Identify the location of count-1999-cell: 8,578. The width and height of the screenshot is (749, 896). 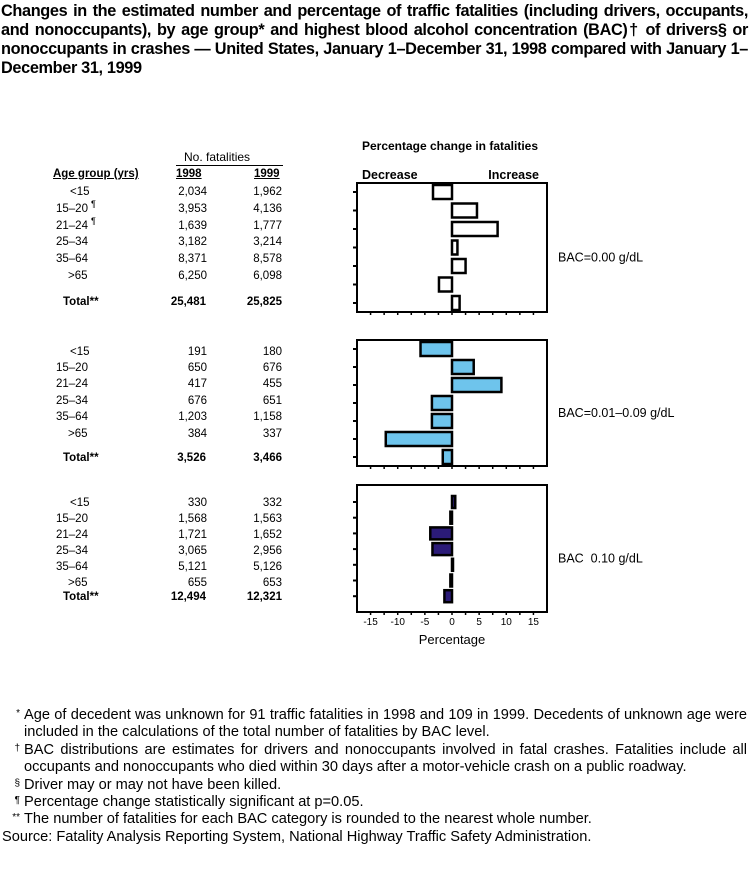
(267, 259).